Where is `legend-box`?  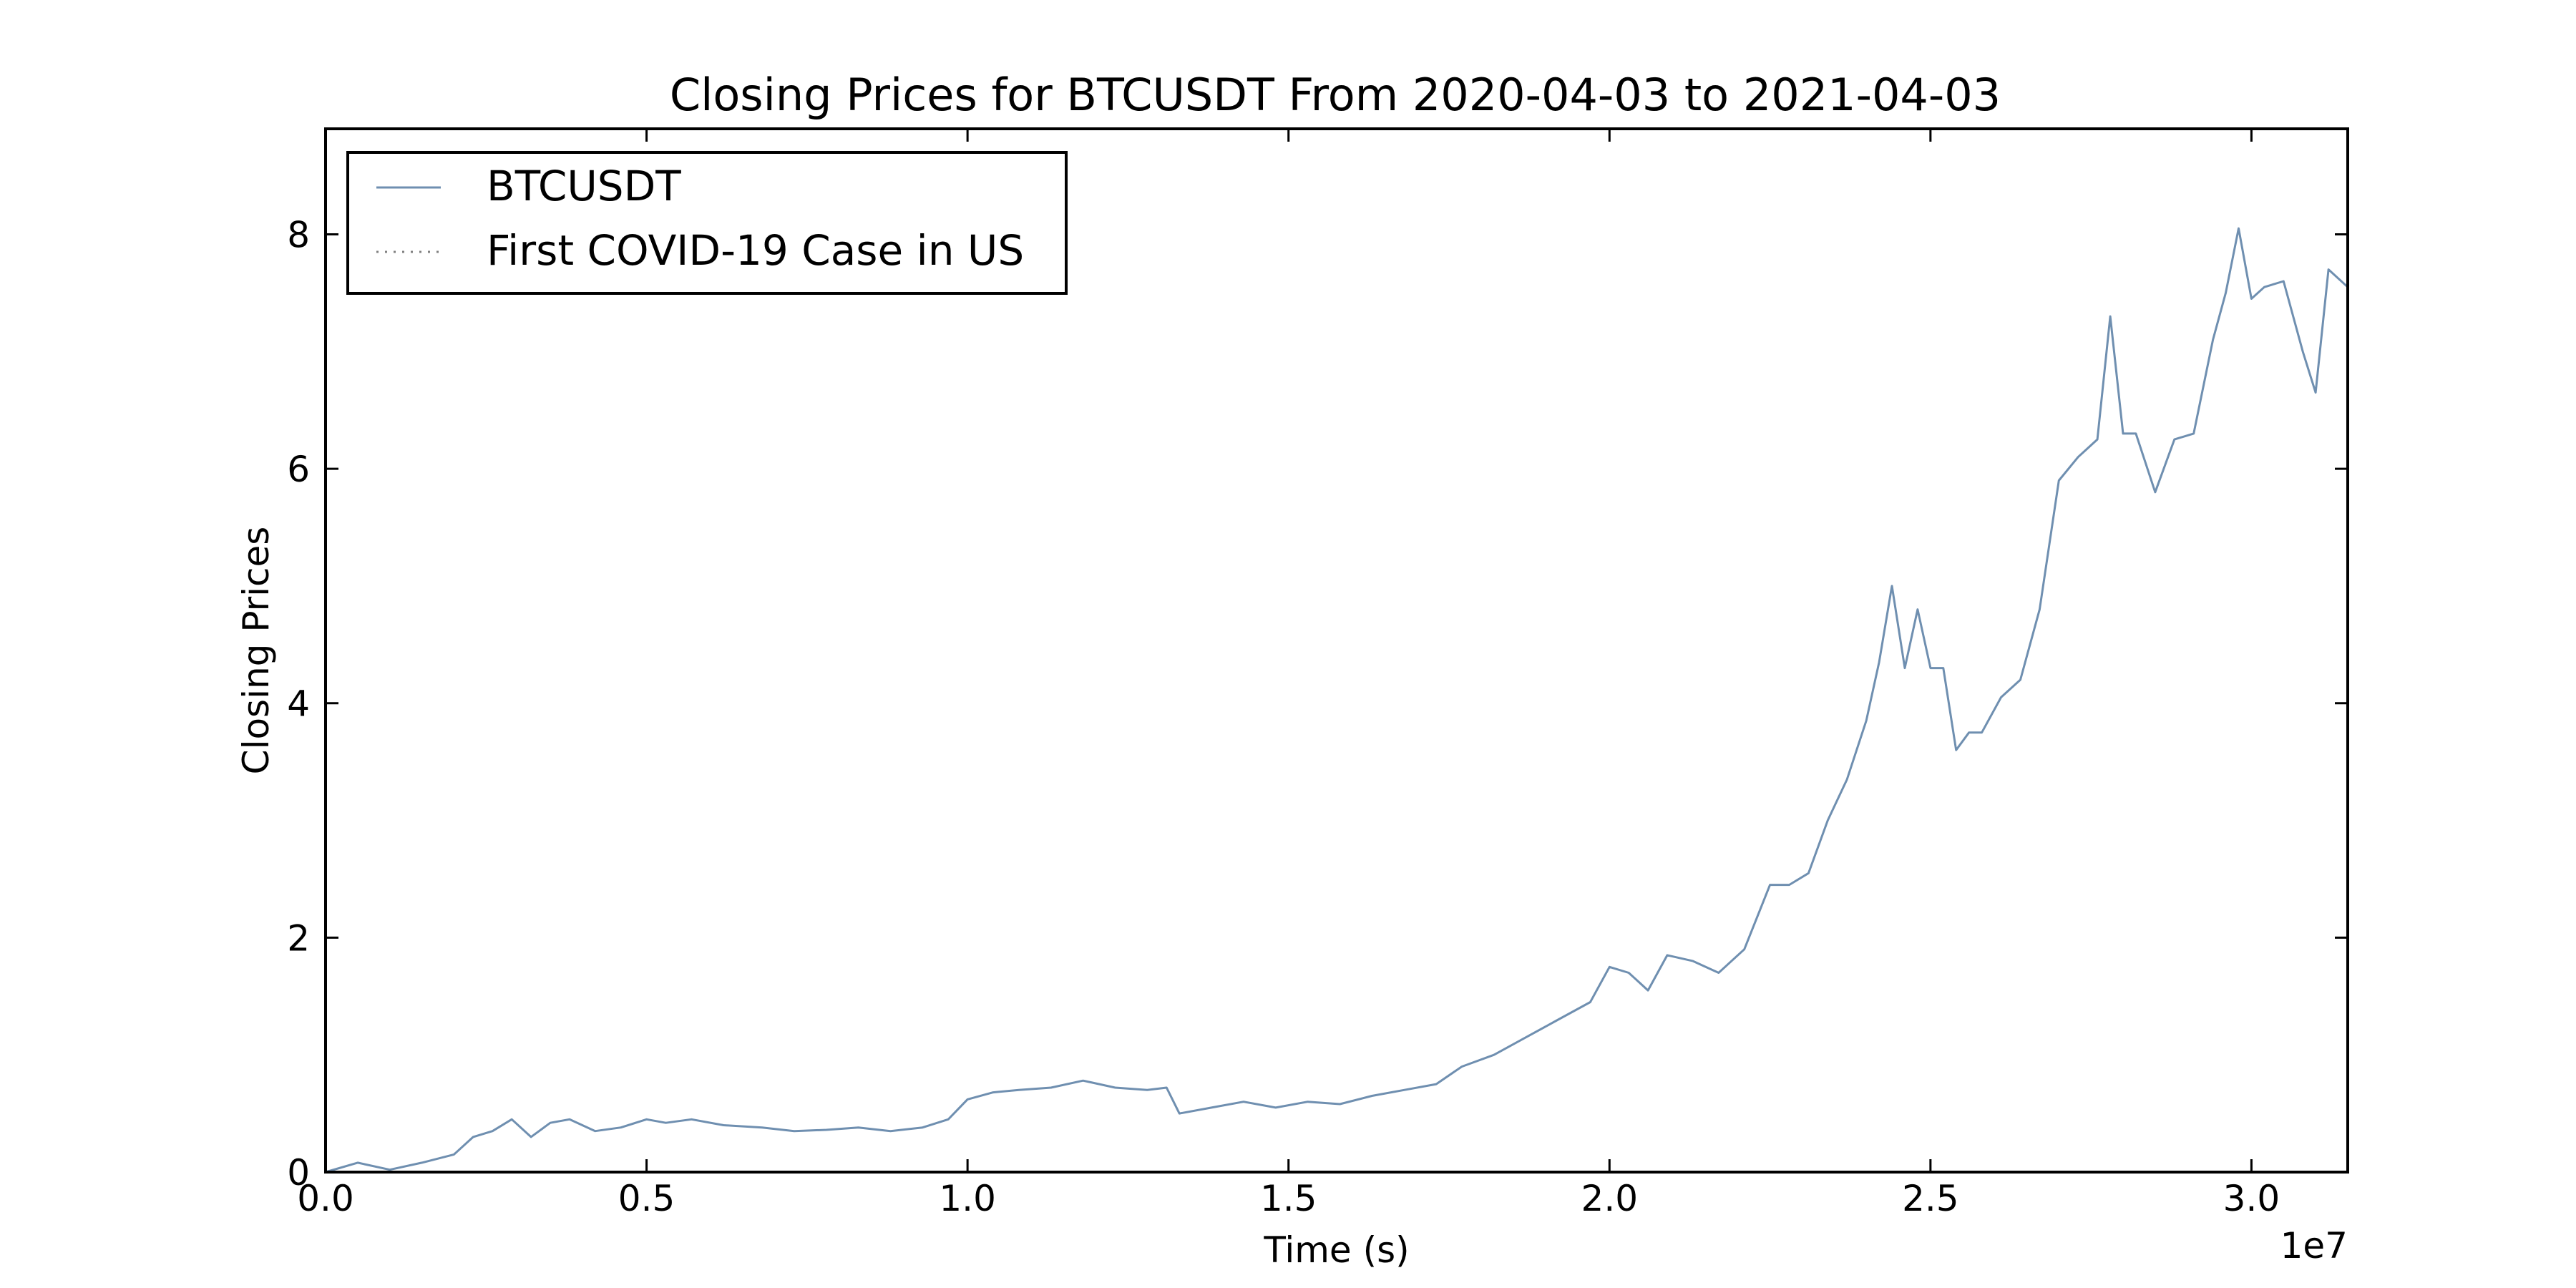
legend-box is located at coordinates (707, 223).